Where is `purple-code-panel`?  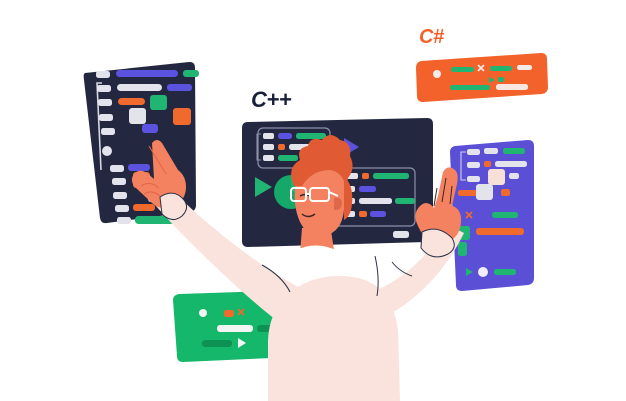
purple-code-panel is located at coordinates (492, 215).